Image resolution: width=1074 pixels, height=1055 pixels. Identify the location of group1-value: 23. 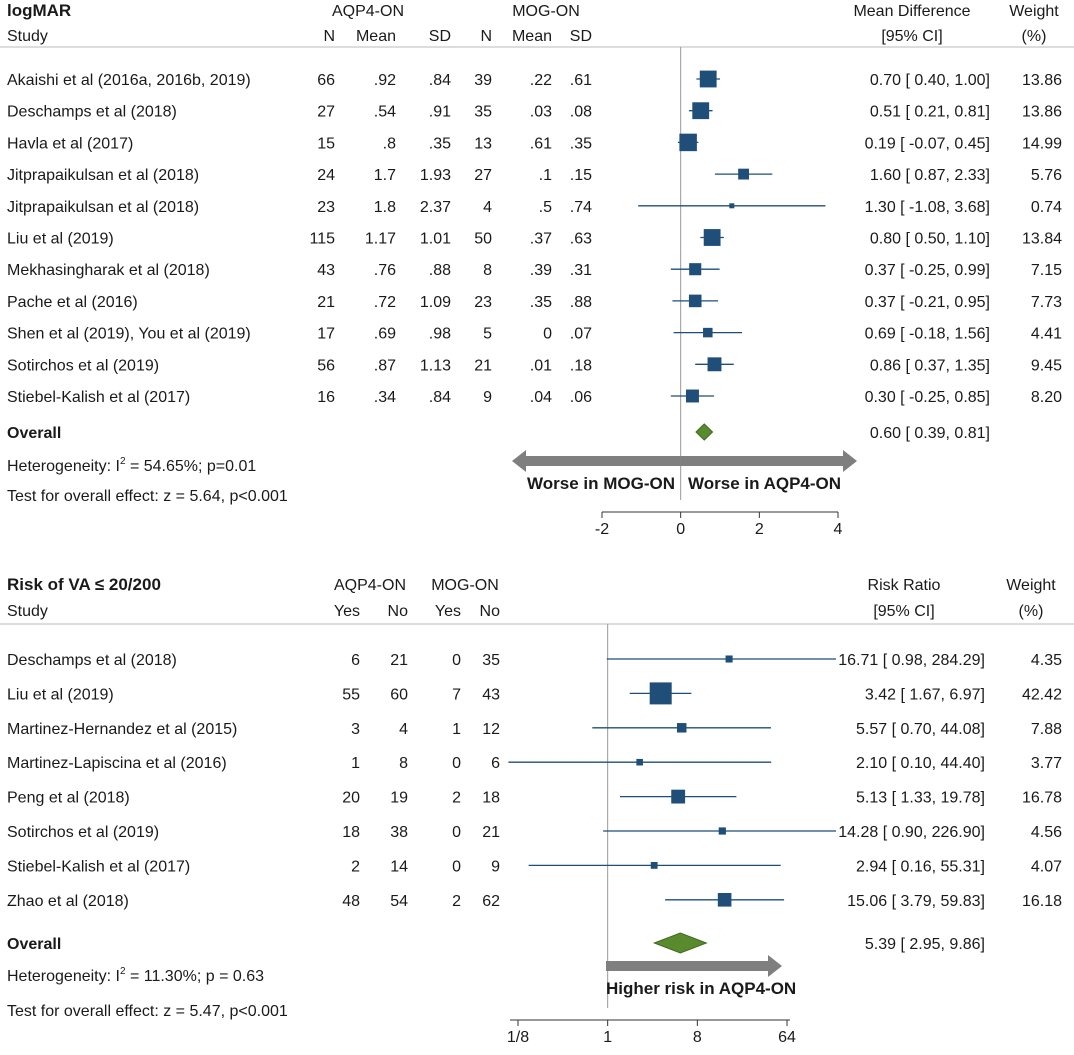
(326, 207).